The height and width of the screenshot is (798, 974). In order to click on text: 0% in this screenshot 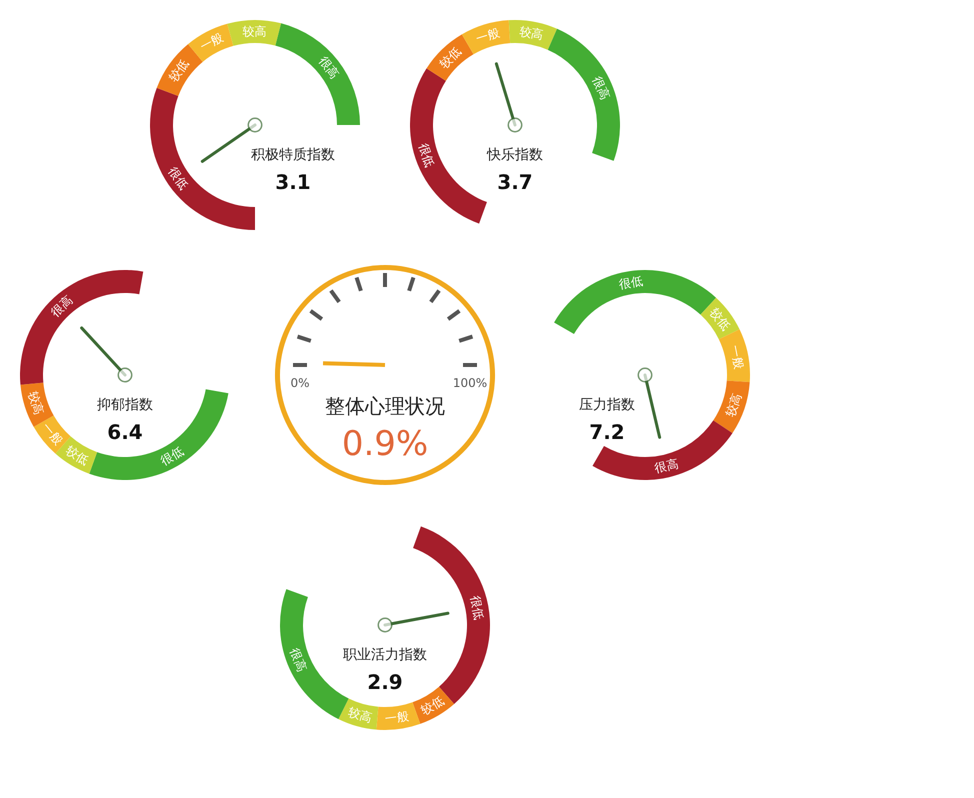, I will do `click(300, 383)`.